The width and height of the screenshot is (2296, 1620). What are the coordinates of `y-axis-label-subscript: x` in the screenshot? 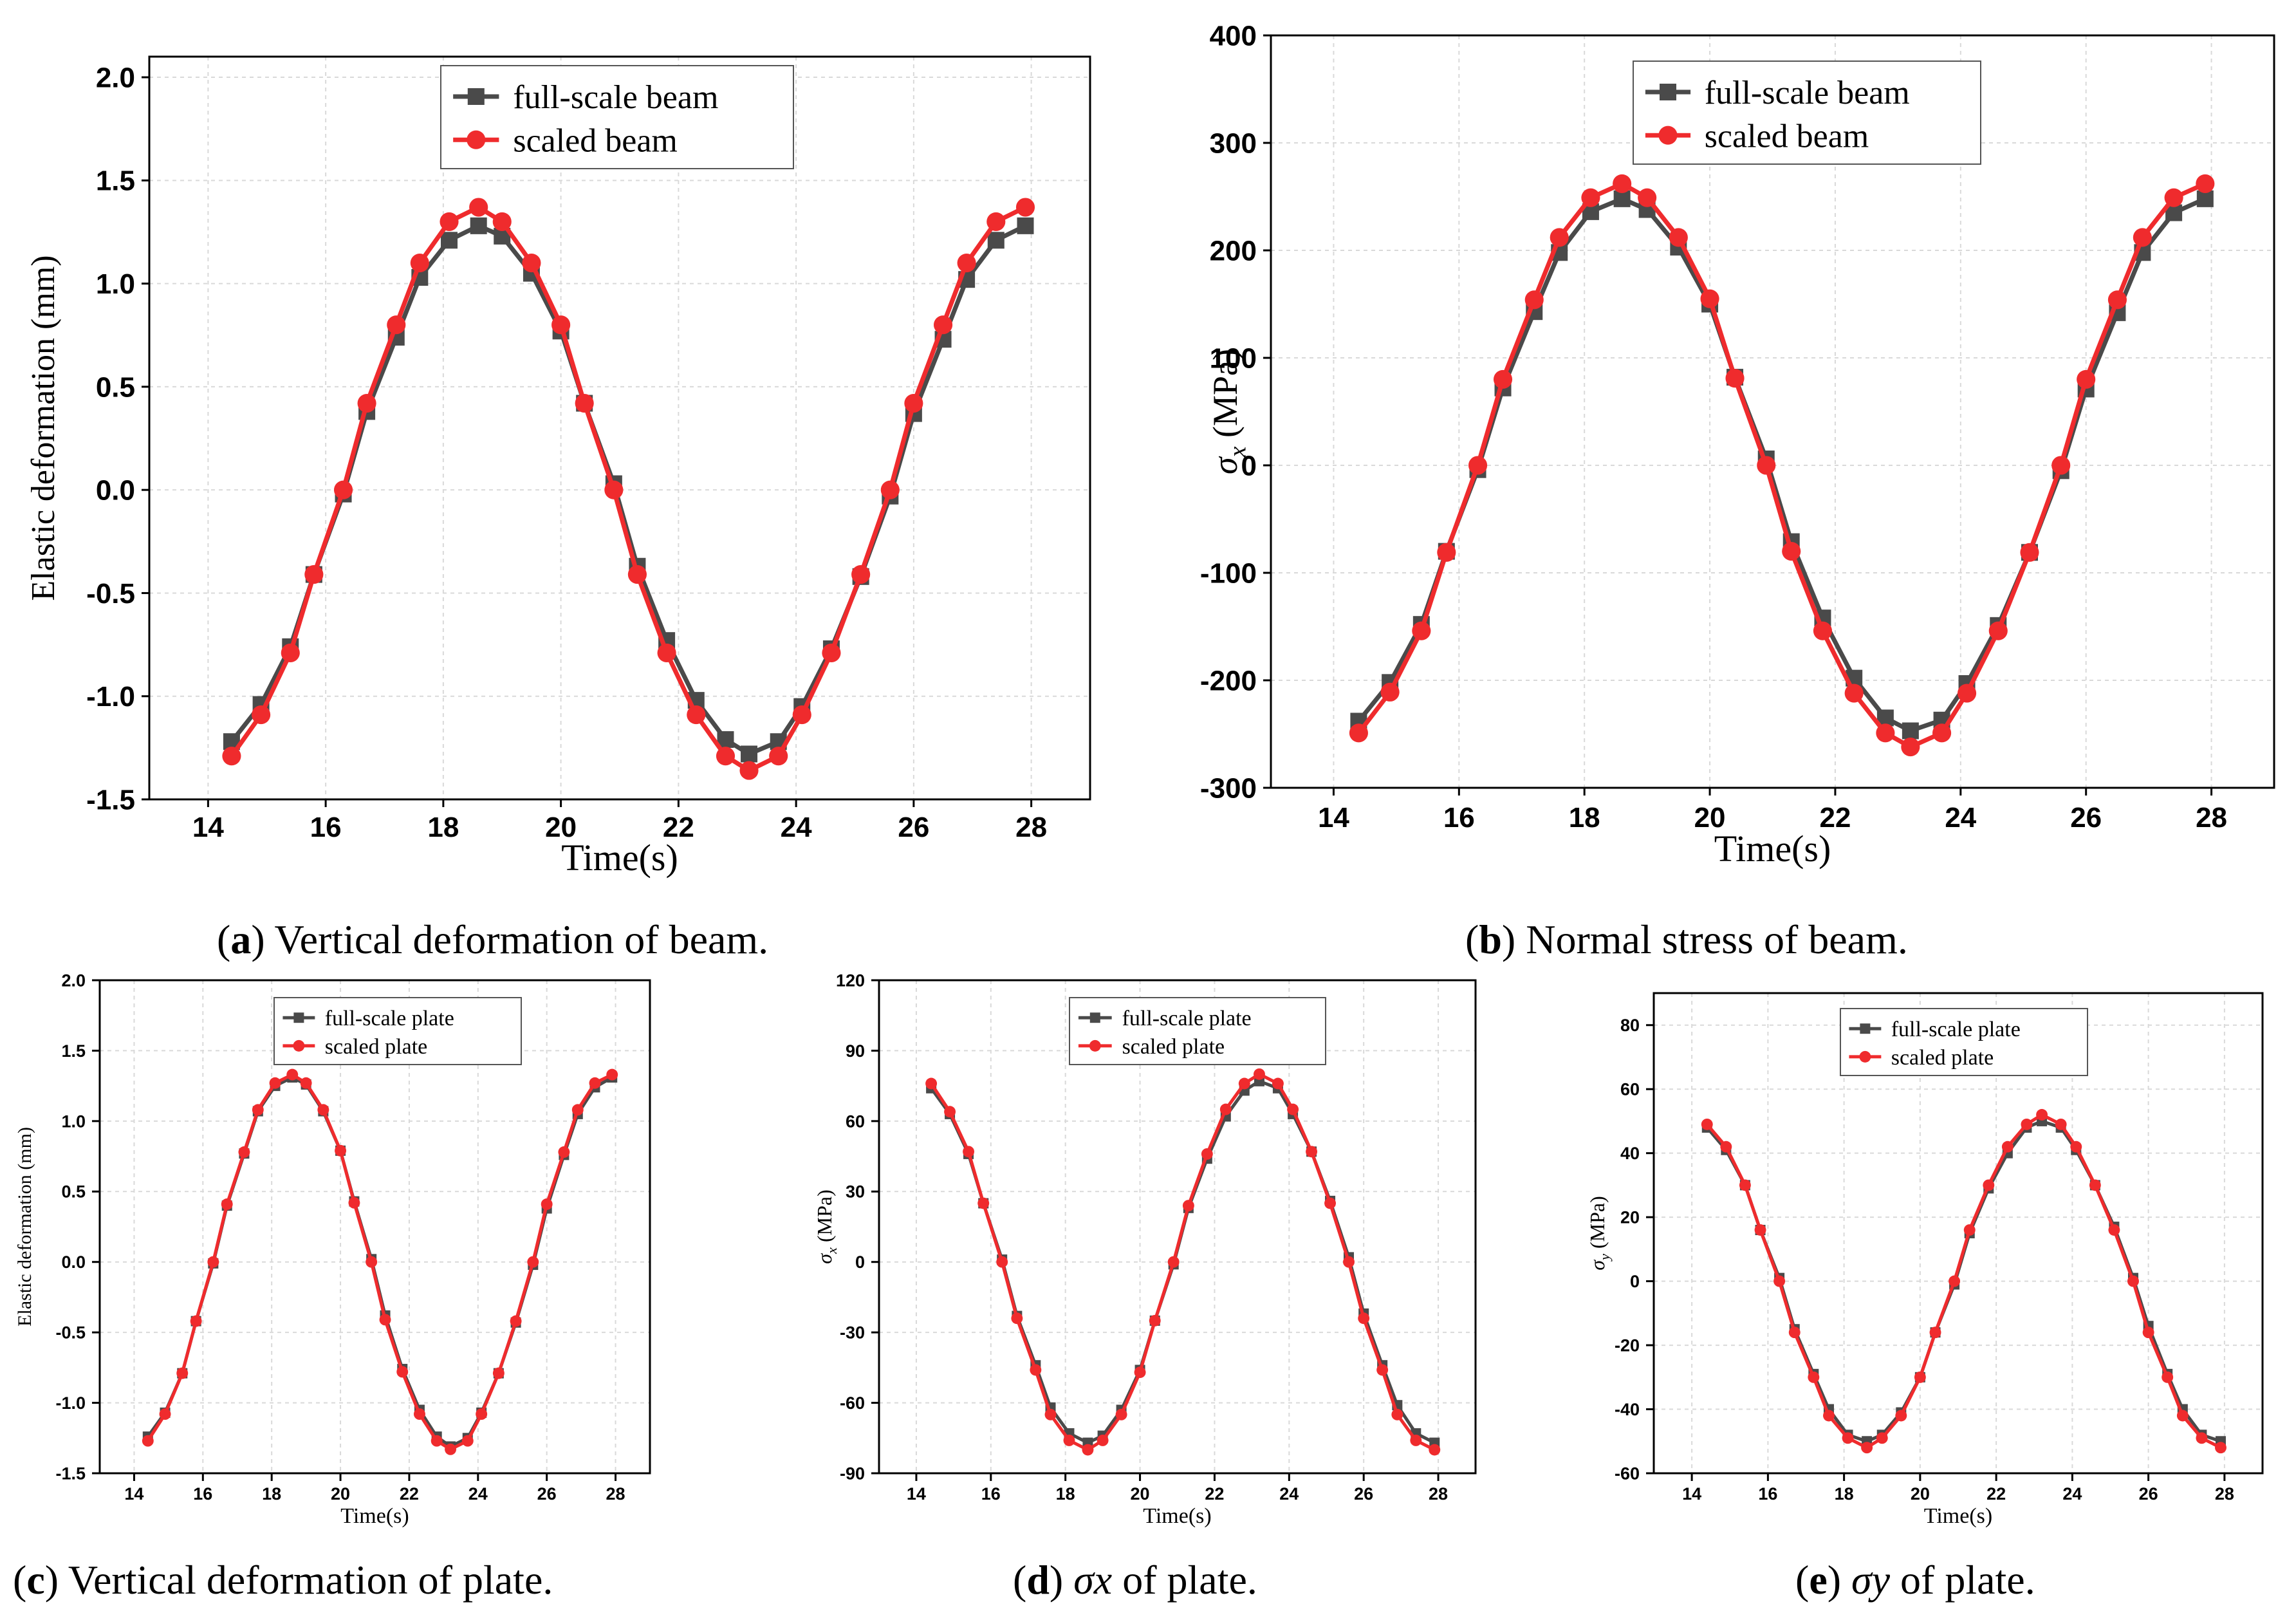 It's located at (832, 1251).